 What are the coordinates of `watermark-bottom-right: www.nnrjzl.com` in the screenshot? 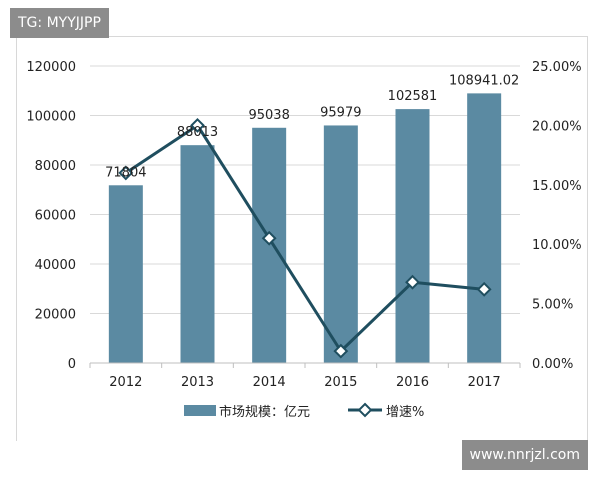 It's located at (524, 455).